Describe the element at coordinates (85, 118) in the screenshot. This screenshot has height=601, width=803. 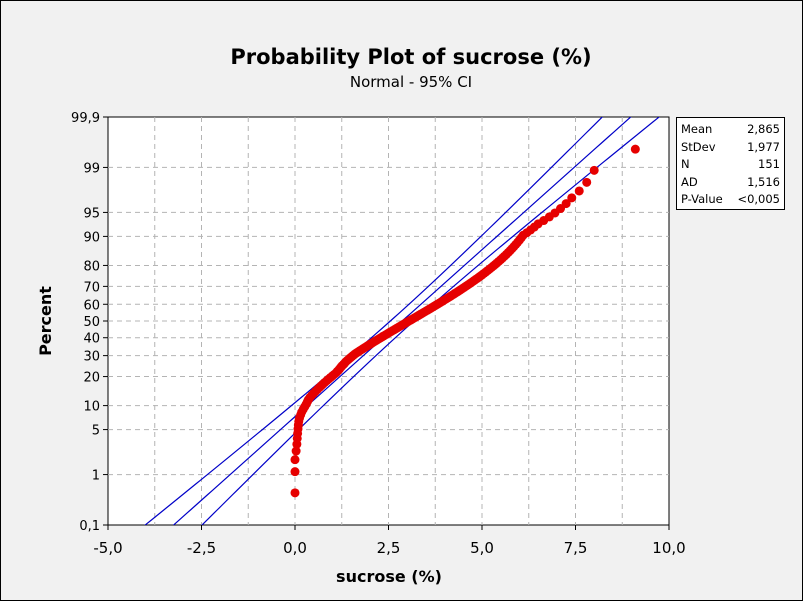
I see `y-tick-label: 99,9` at that location.